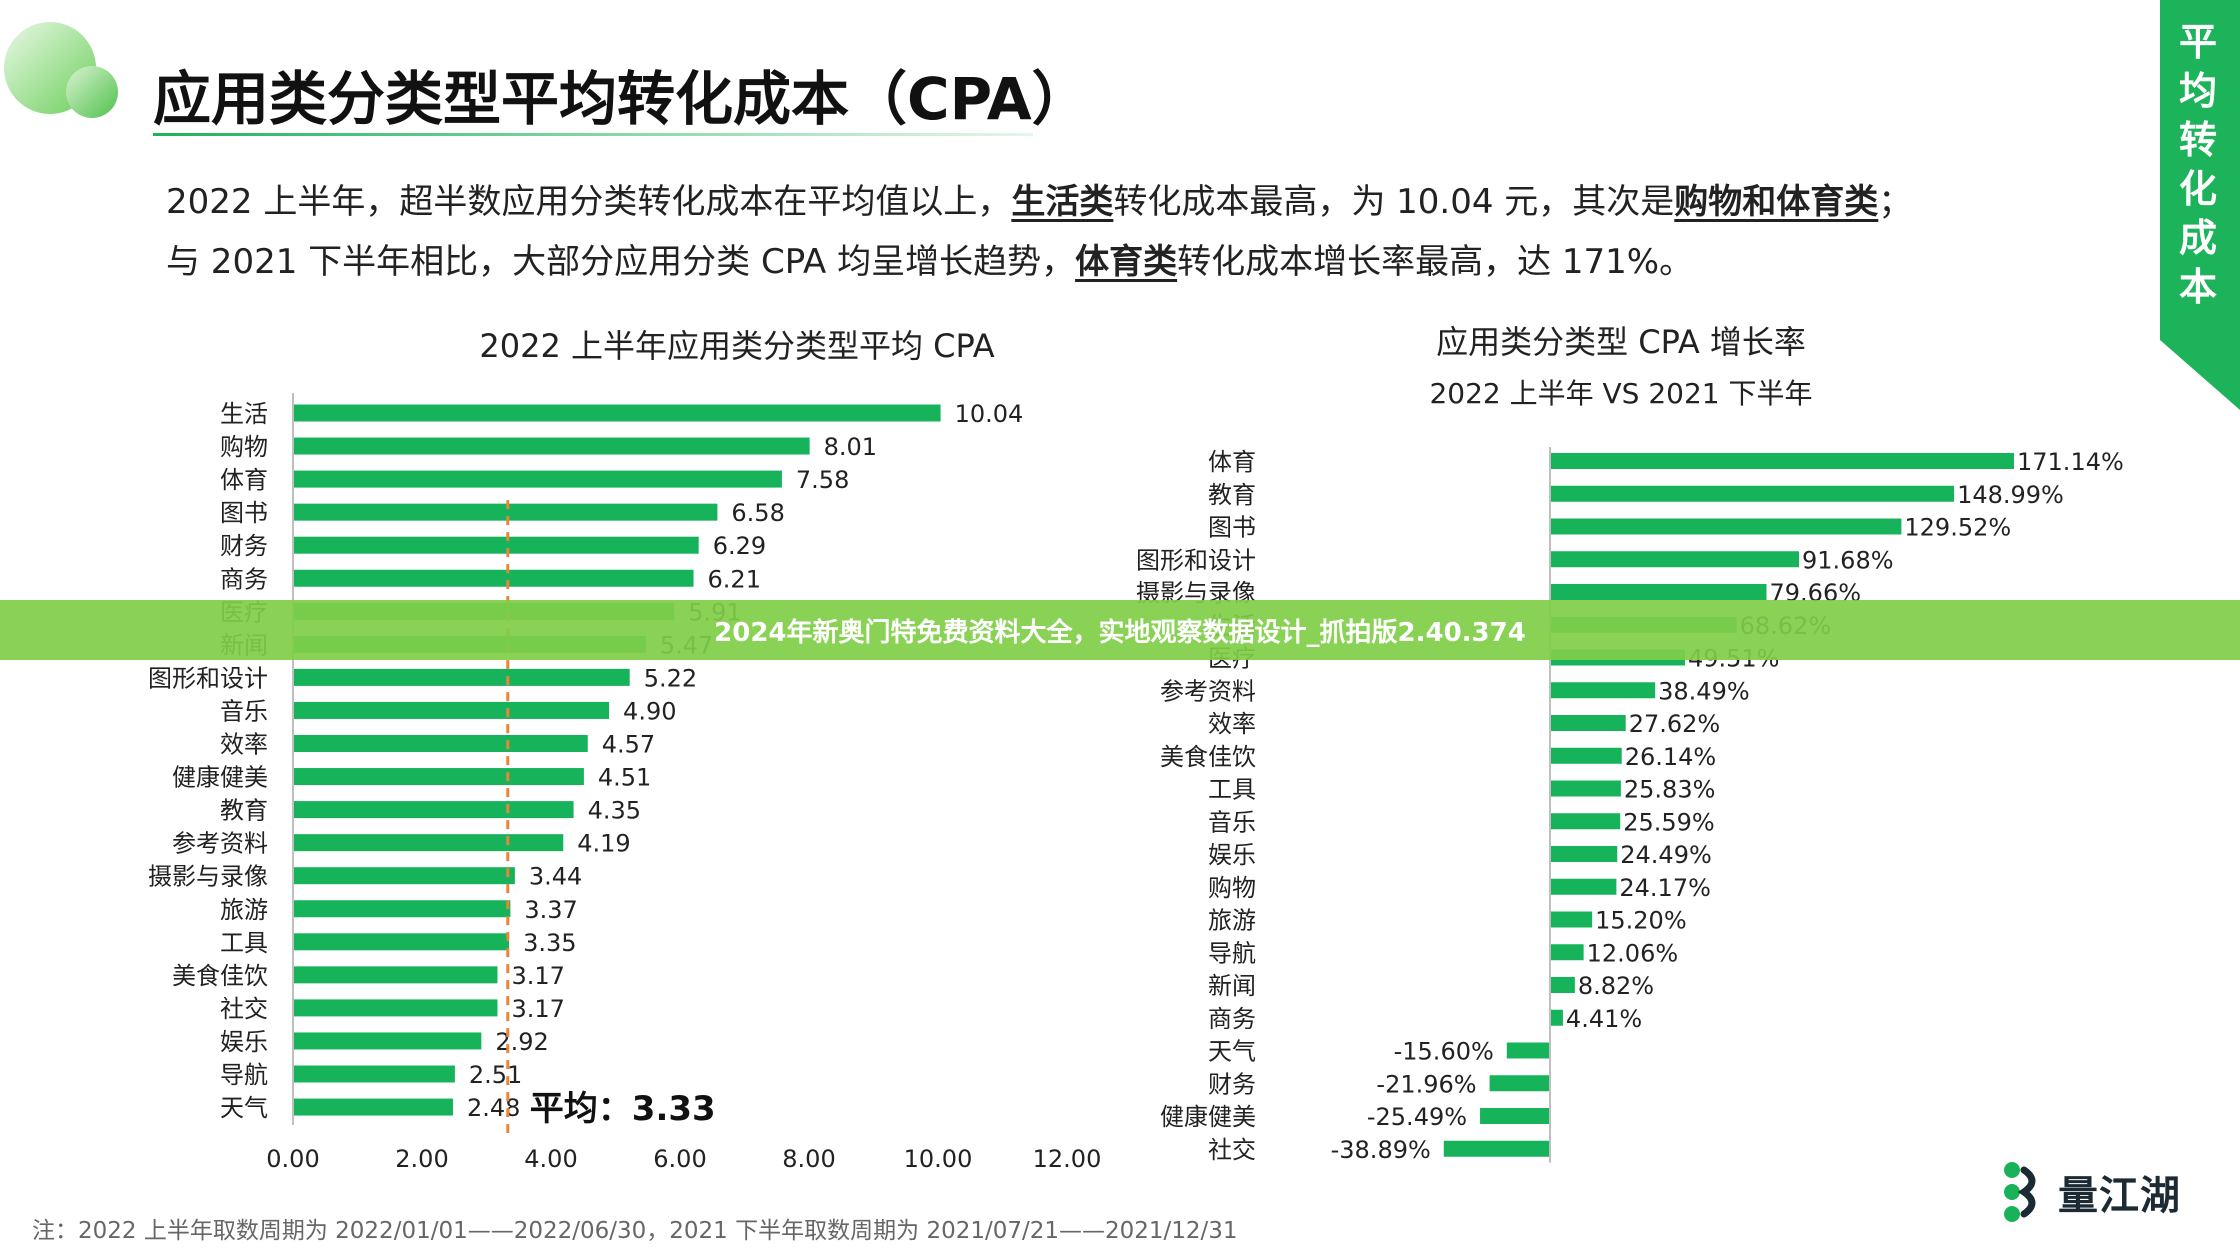  Describe the element at coordinates (495, 1075) in the screenshot. I see `chart1-value-label: 2.51` at that location.